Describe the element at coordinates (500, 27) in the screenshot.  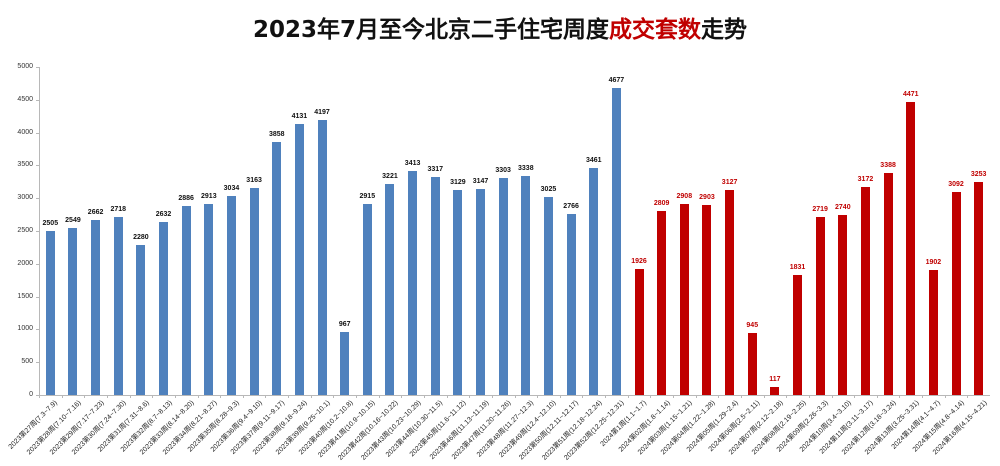
I see `chart-title: 2023年7月至今北京二手住宅周度成交套数走势` at that location.